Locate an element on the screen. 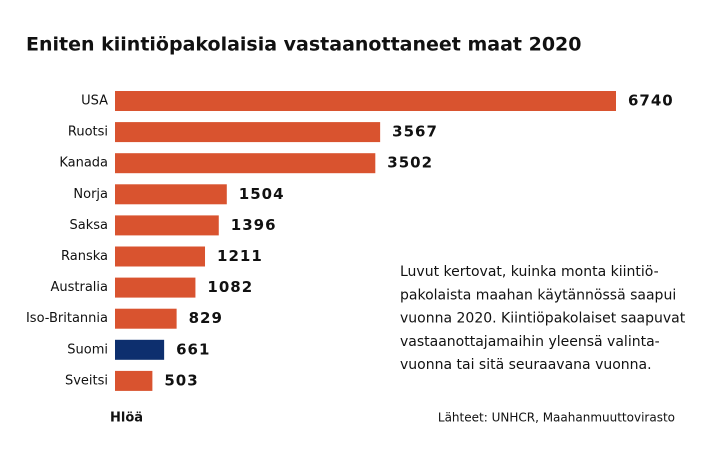 This screenshot has width=707, height=457. category-label: Australia is located at coordinates (79, 287).